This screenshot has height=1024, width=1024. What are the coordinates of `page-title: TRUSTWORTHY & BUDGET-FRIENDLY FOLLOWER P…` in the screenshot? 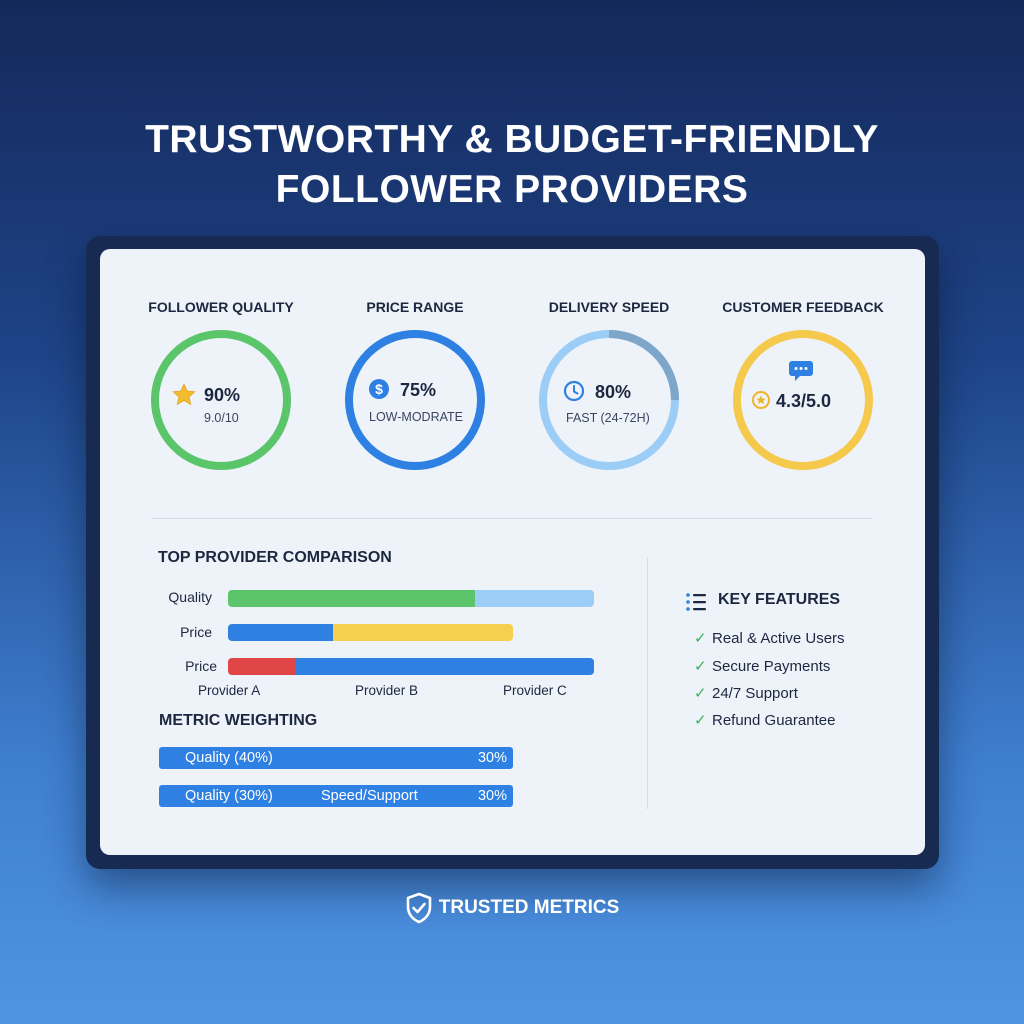 It's located at (512, 165).